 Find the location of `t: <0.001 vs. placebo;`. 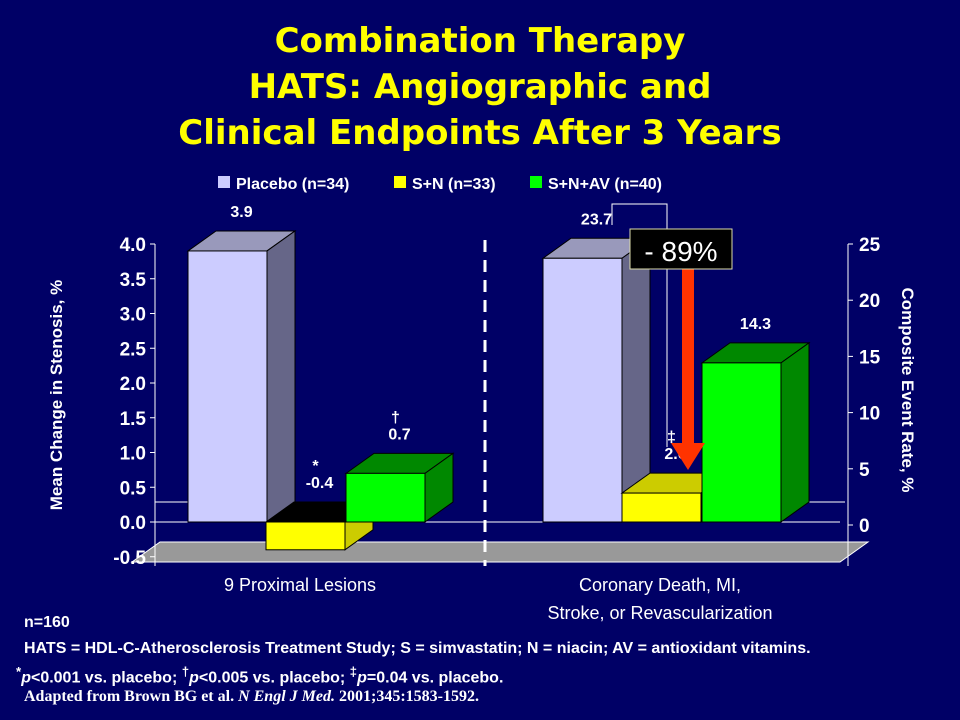

t: <0.001 vs. placebo; is located at coordinates (106, 678).